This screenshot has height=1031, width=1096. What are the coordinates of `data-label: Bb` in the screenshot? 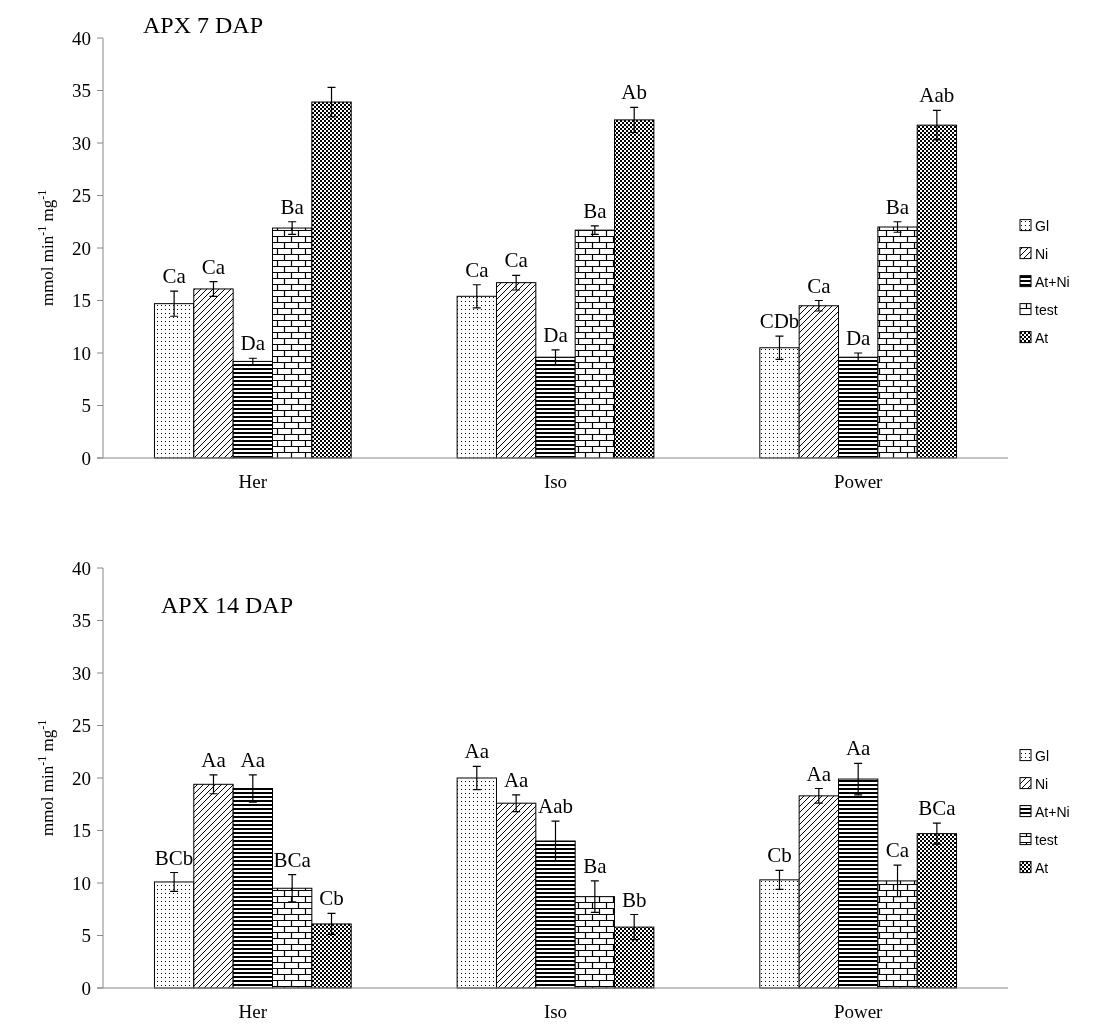 It's located at (634, 899).